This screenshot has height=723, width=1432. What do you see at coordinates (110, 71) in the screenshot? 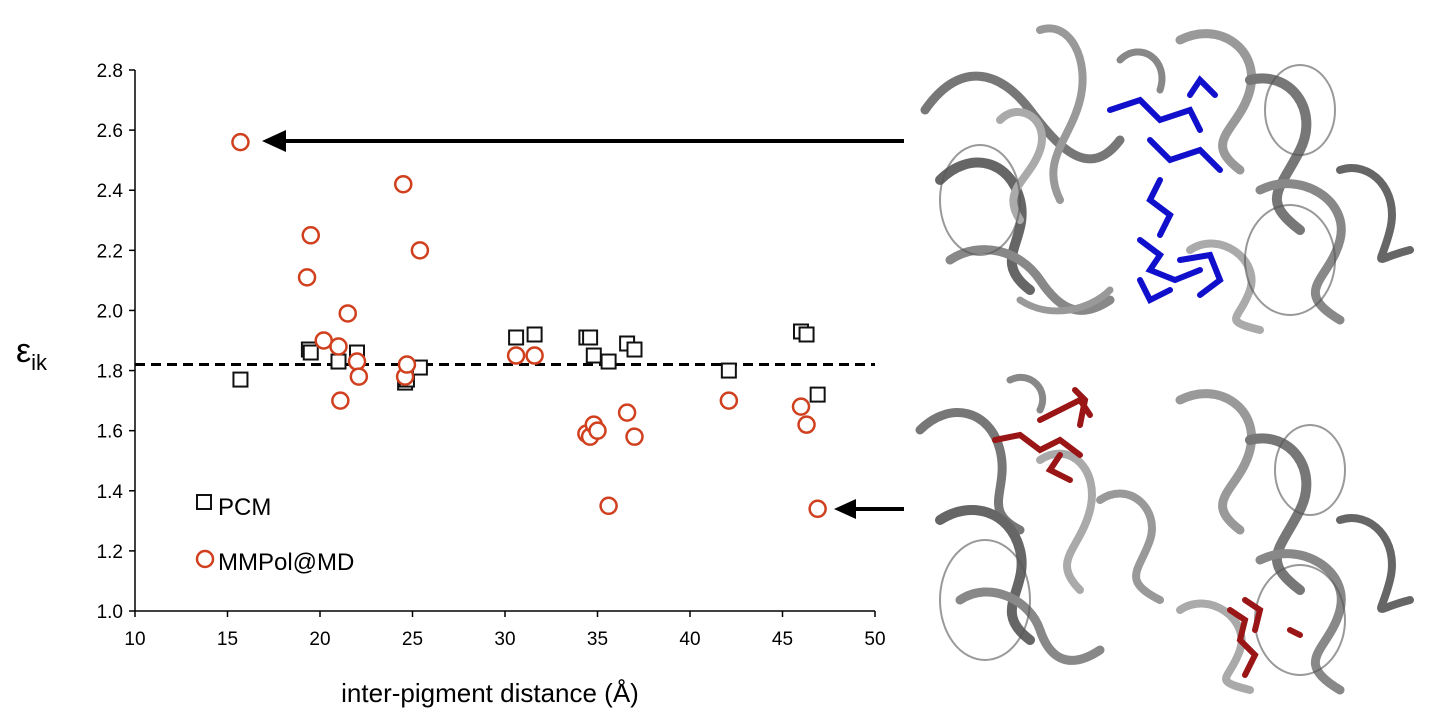
I see `y-tick-label: 2.8` at bounding box center [110, 71].